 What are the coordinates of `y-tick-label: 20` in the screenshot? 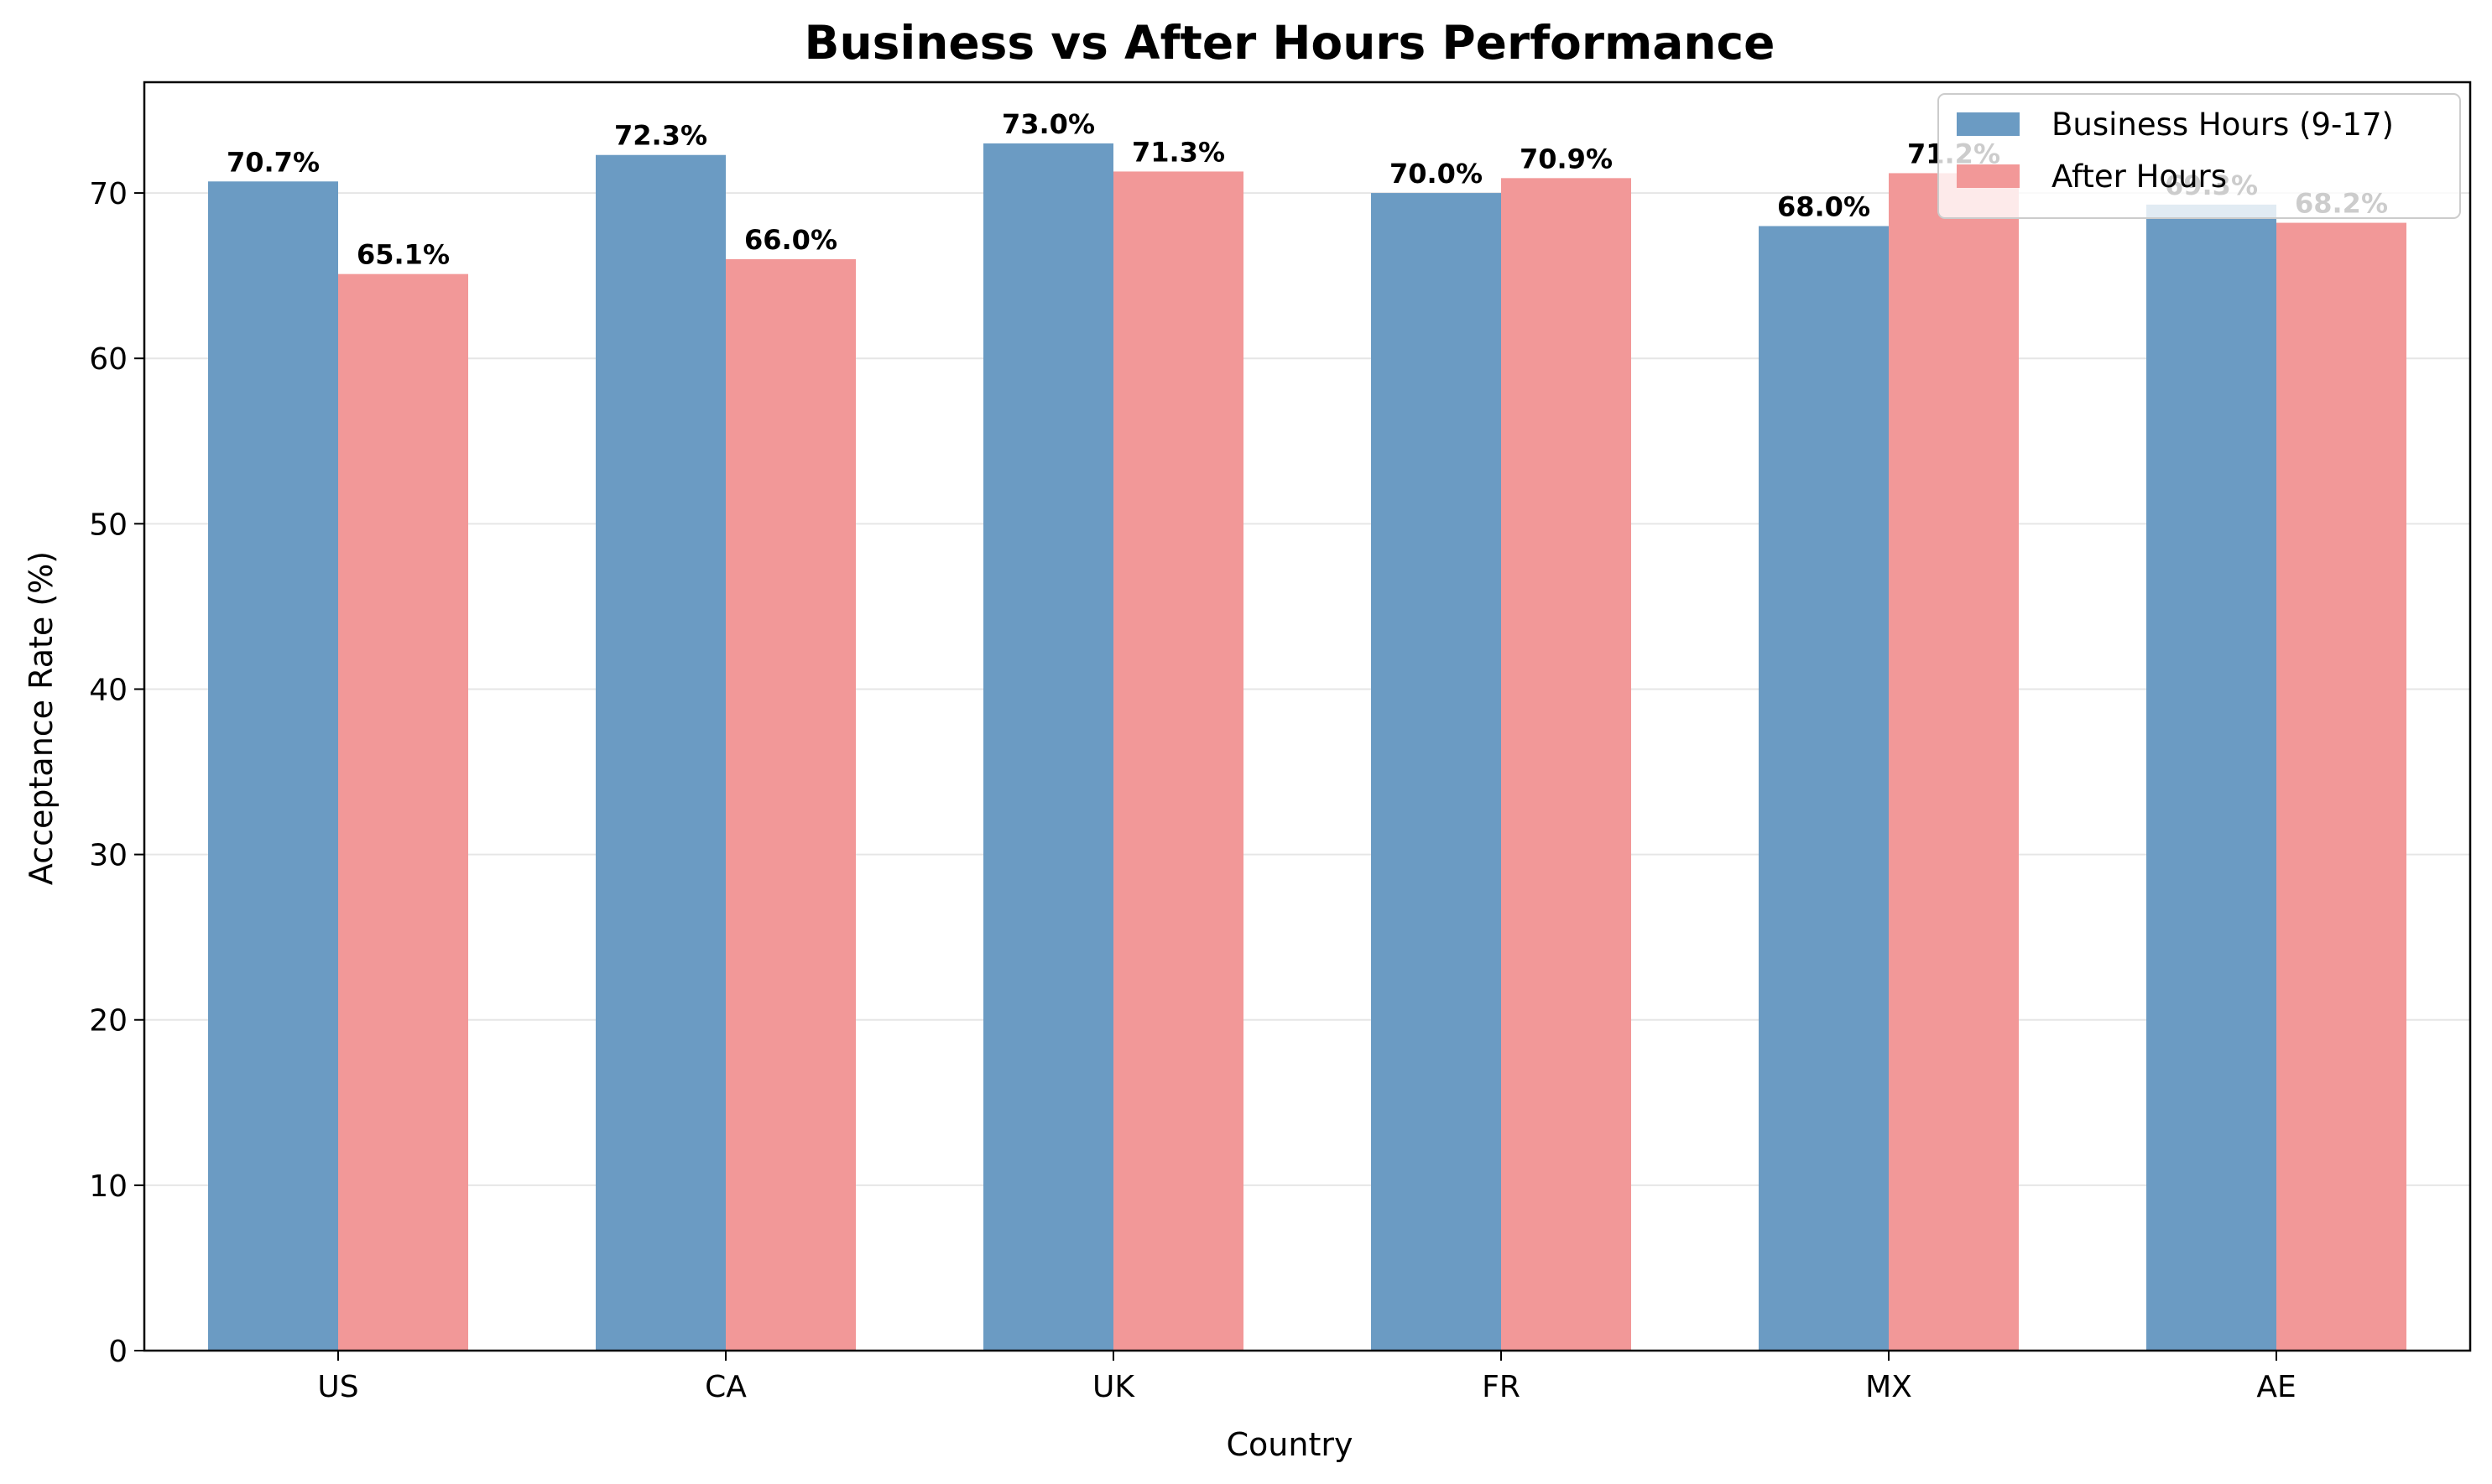 It's located at (108, 1021).